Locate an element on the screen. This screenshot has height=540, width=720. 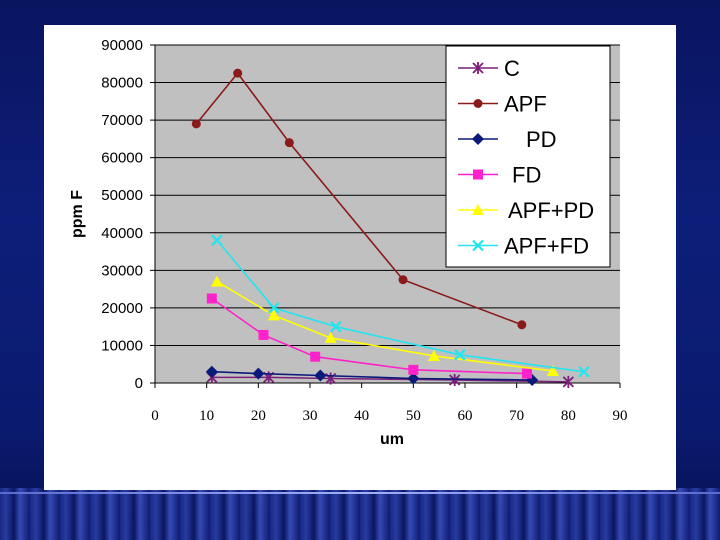
slide-divider-line is located at coordinates (360, 493).